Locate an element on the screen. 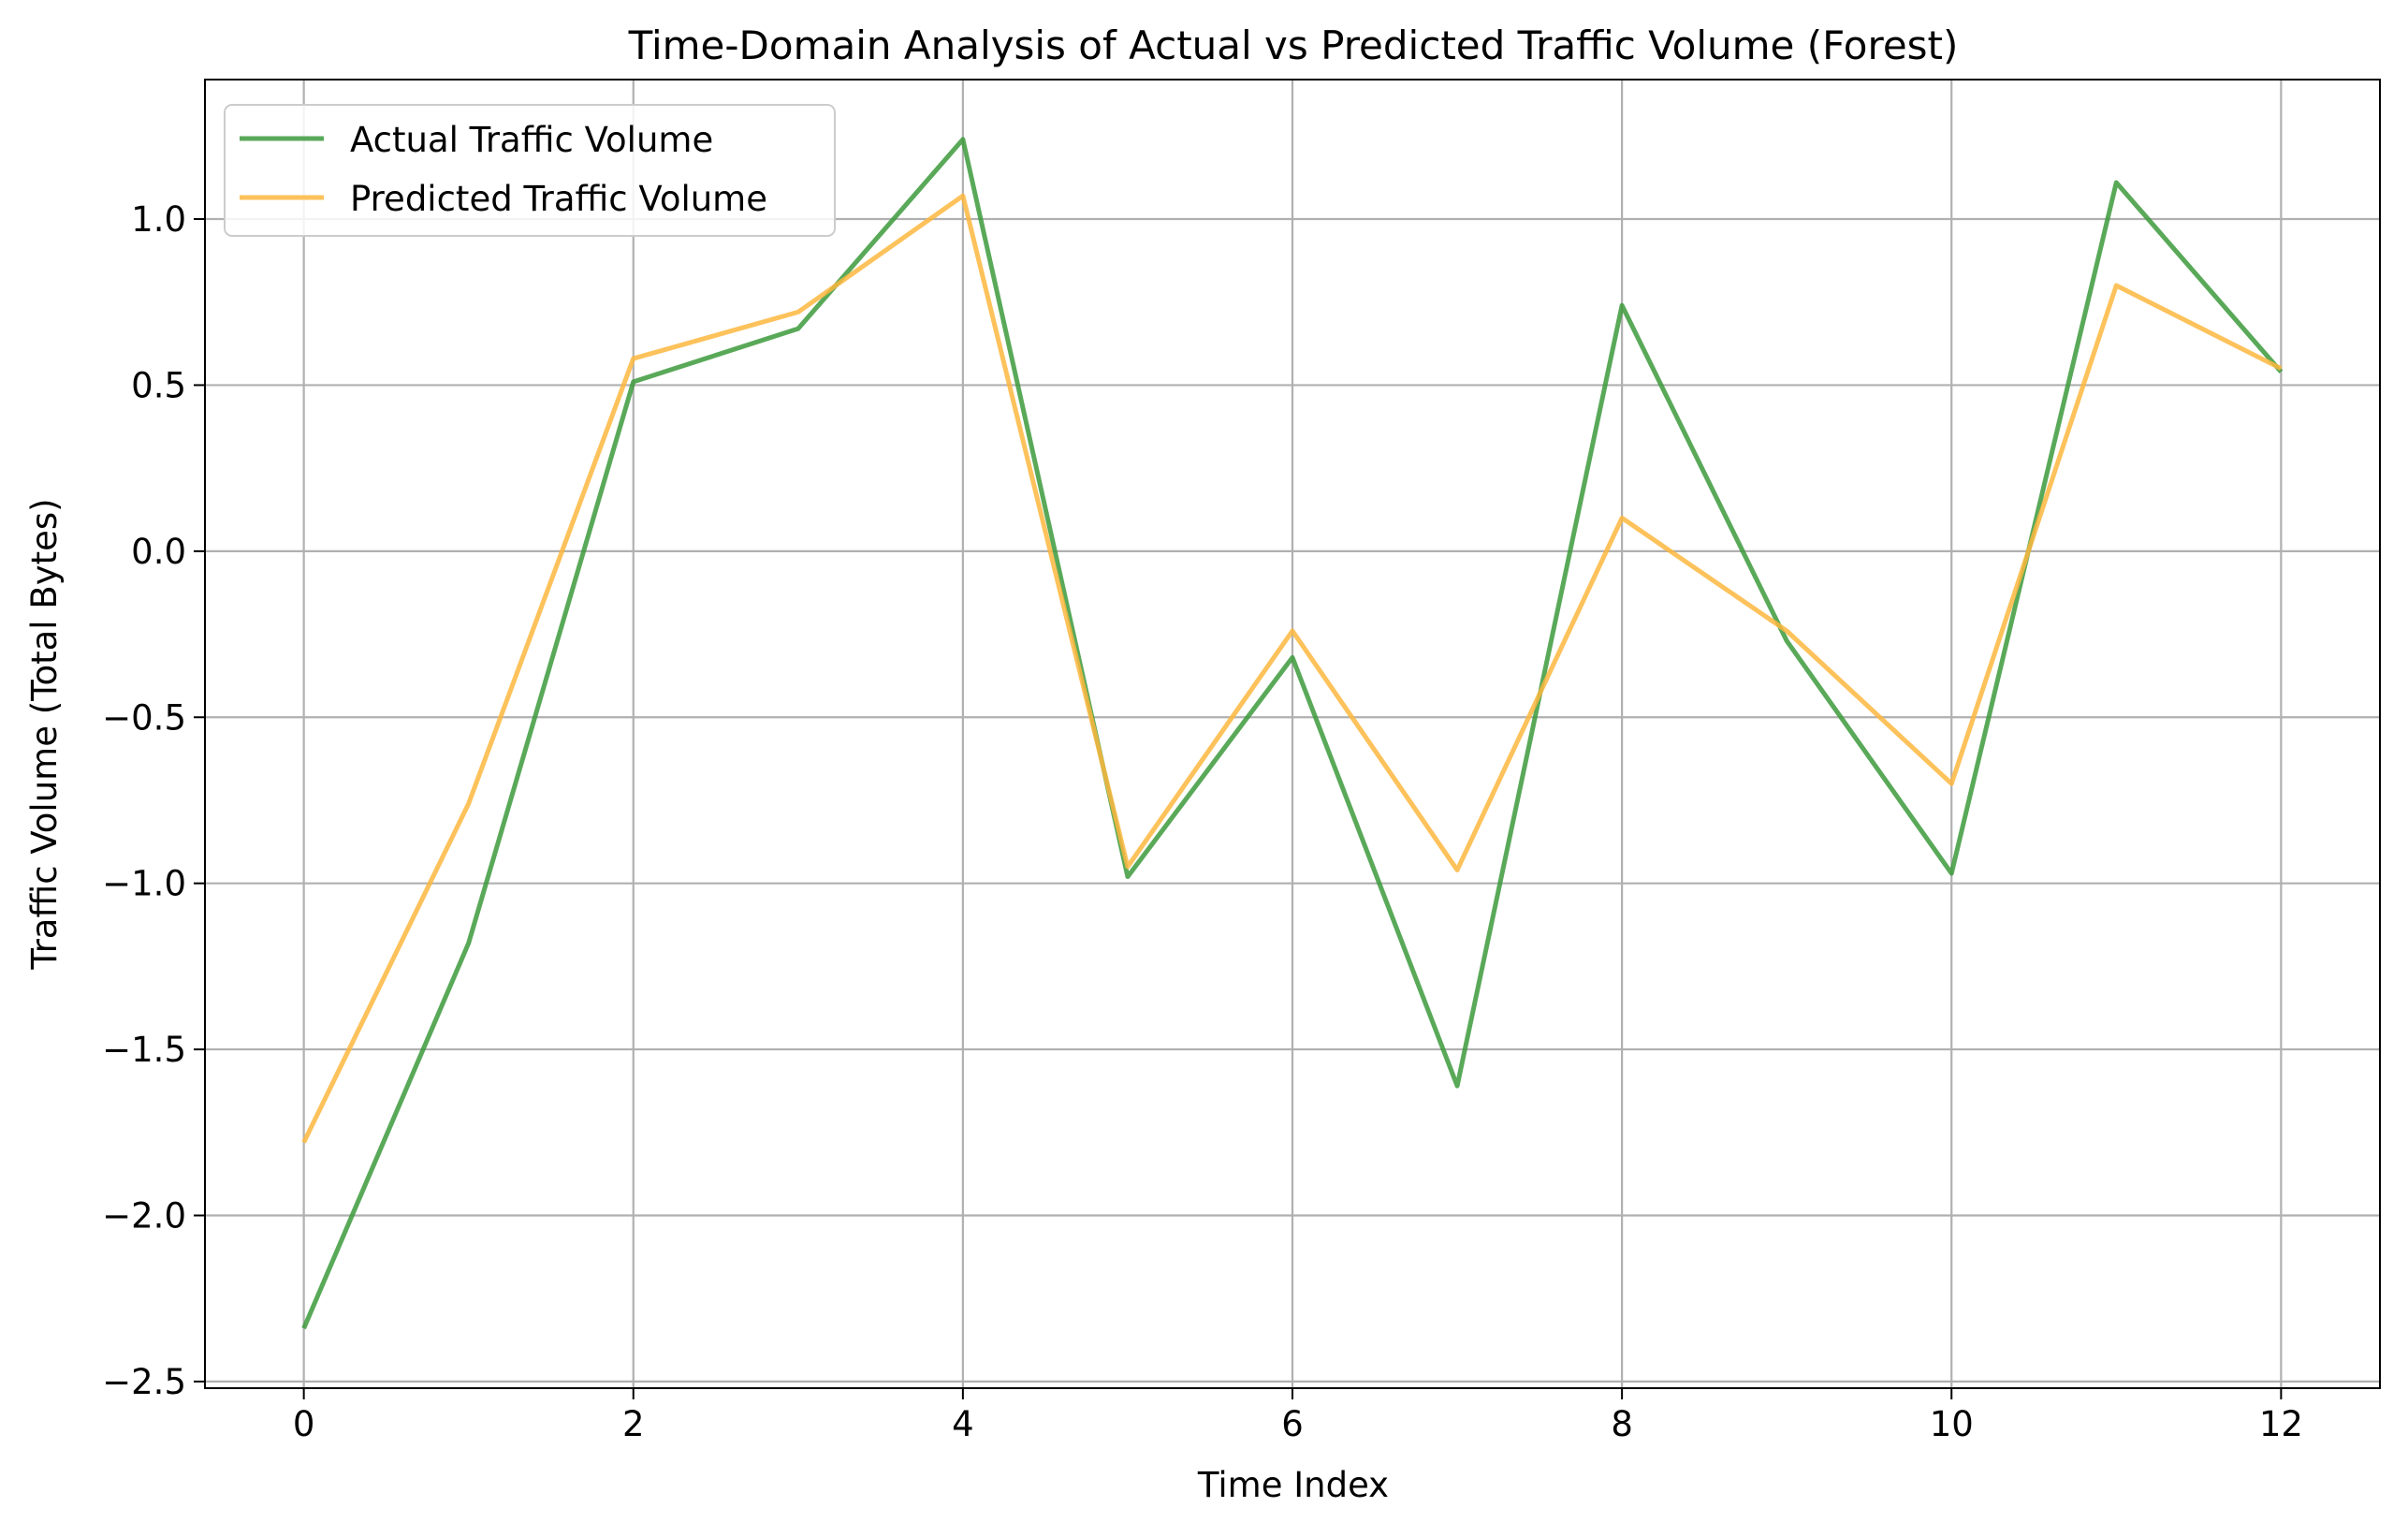 Image resolution: width=2408 pixels, height=1537 pixels. x-tick-label: 4 is located at coordinates (963, 1424).